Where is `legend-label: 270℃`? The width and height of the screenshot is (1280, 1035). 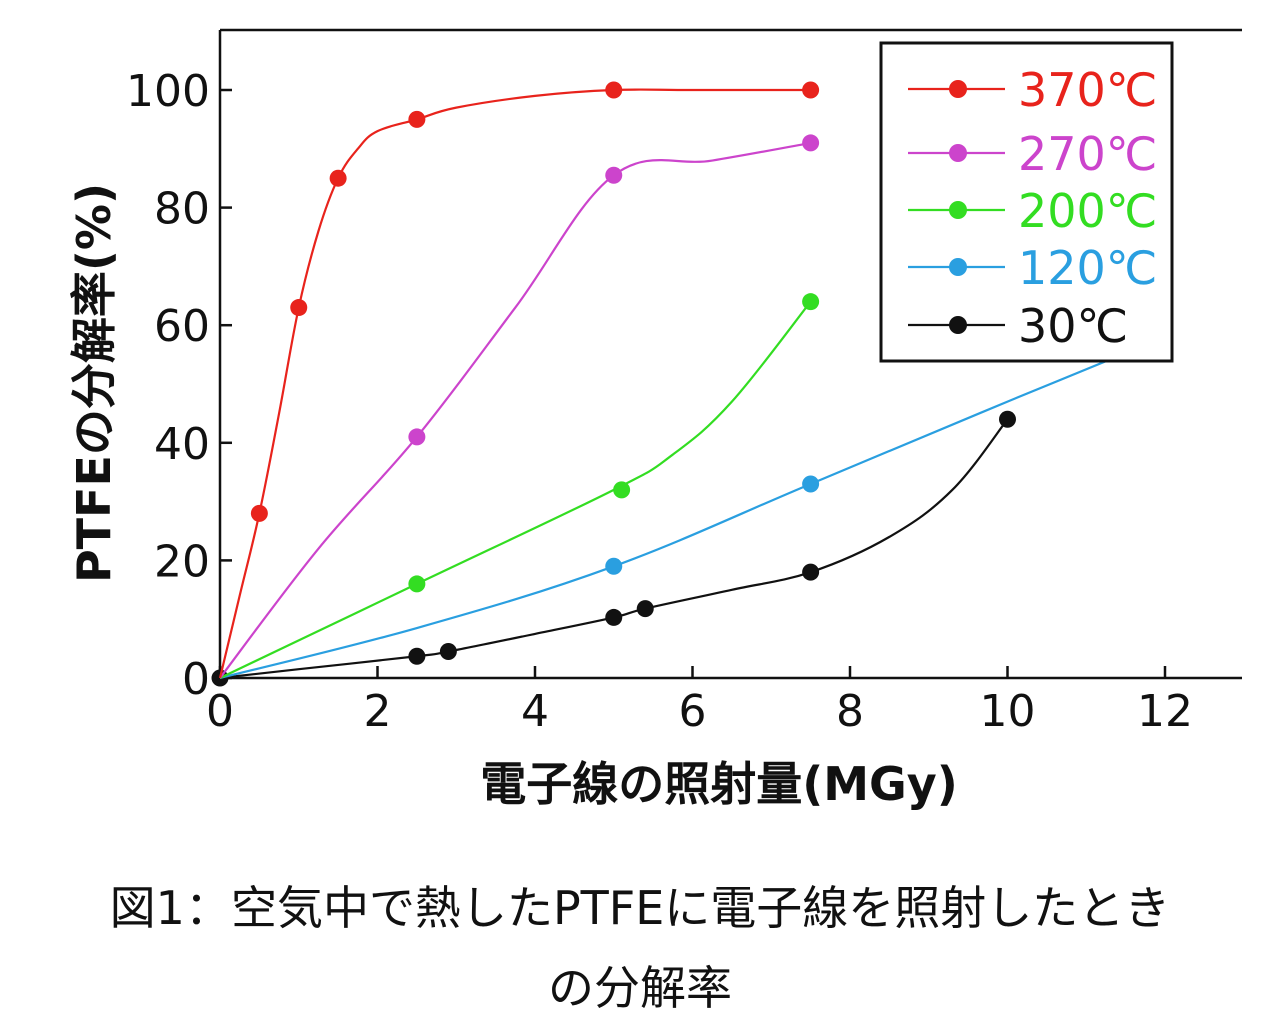 legend-label: 270℃ is located at coordinates (1087, 154).